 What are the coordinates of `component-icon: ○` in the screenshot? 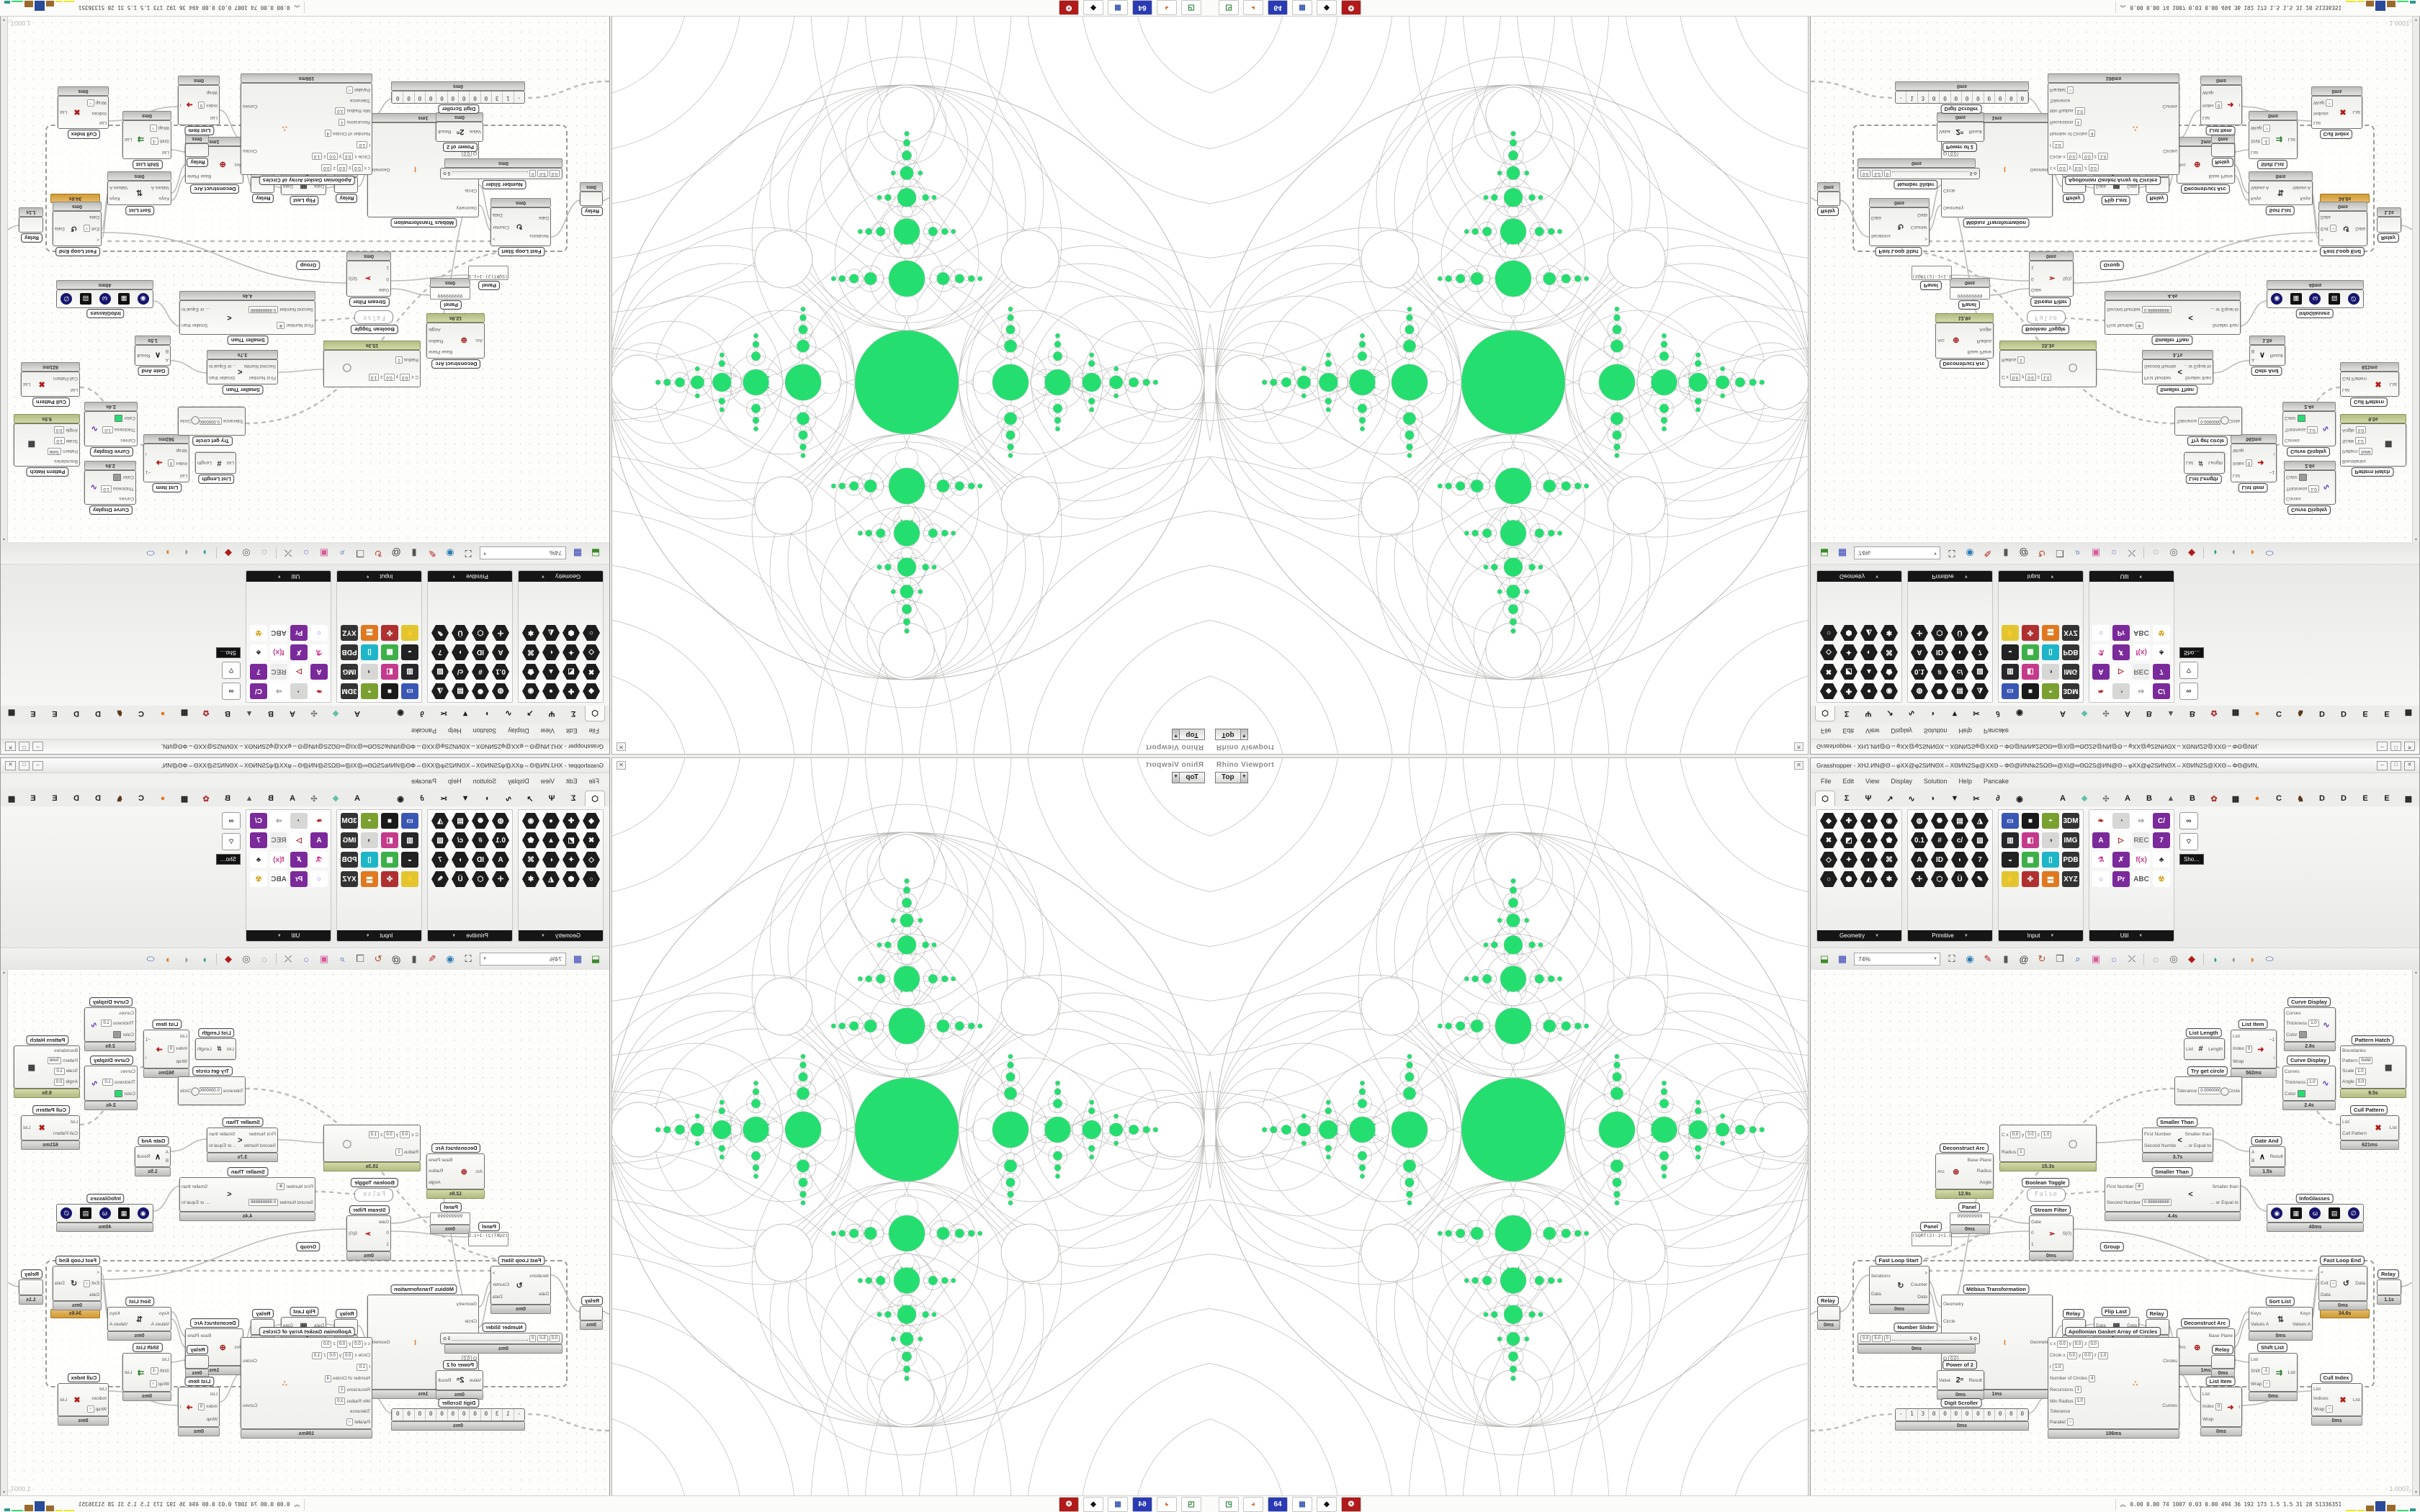 It's located at (591, 633).